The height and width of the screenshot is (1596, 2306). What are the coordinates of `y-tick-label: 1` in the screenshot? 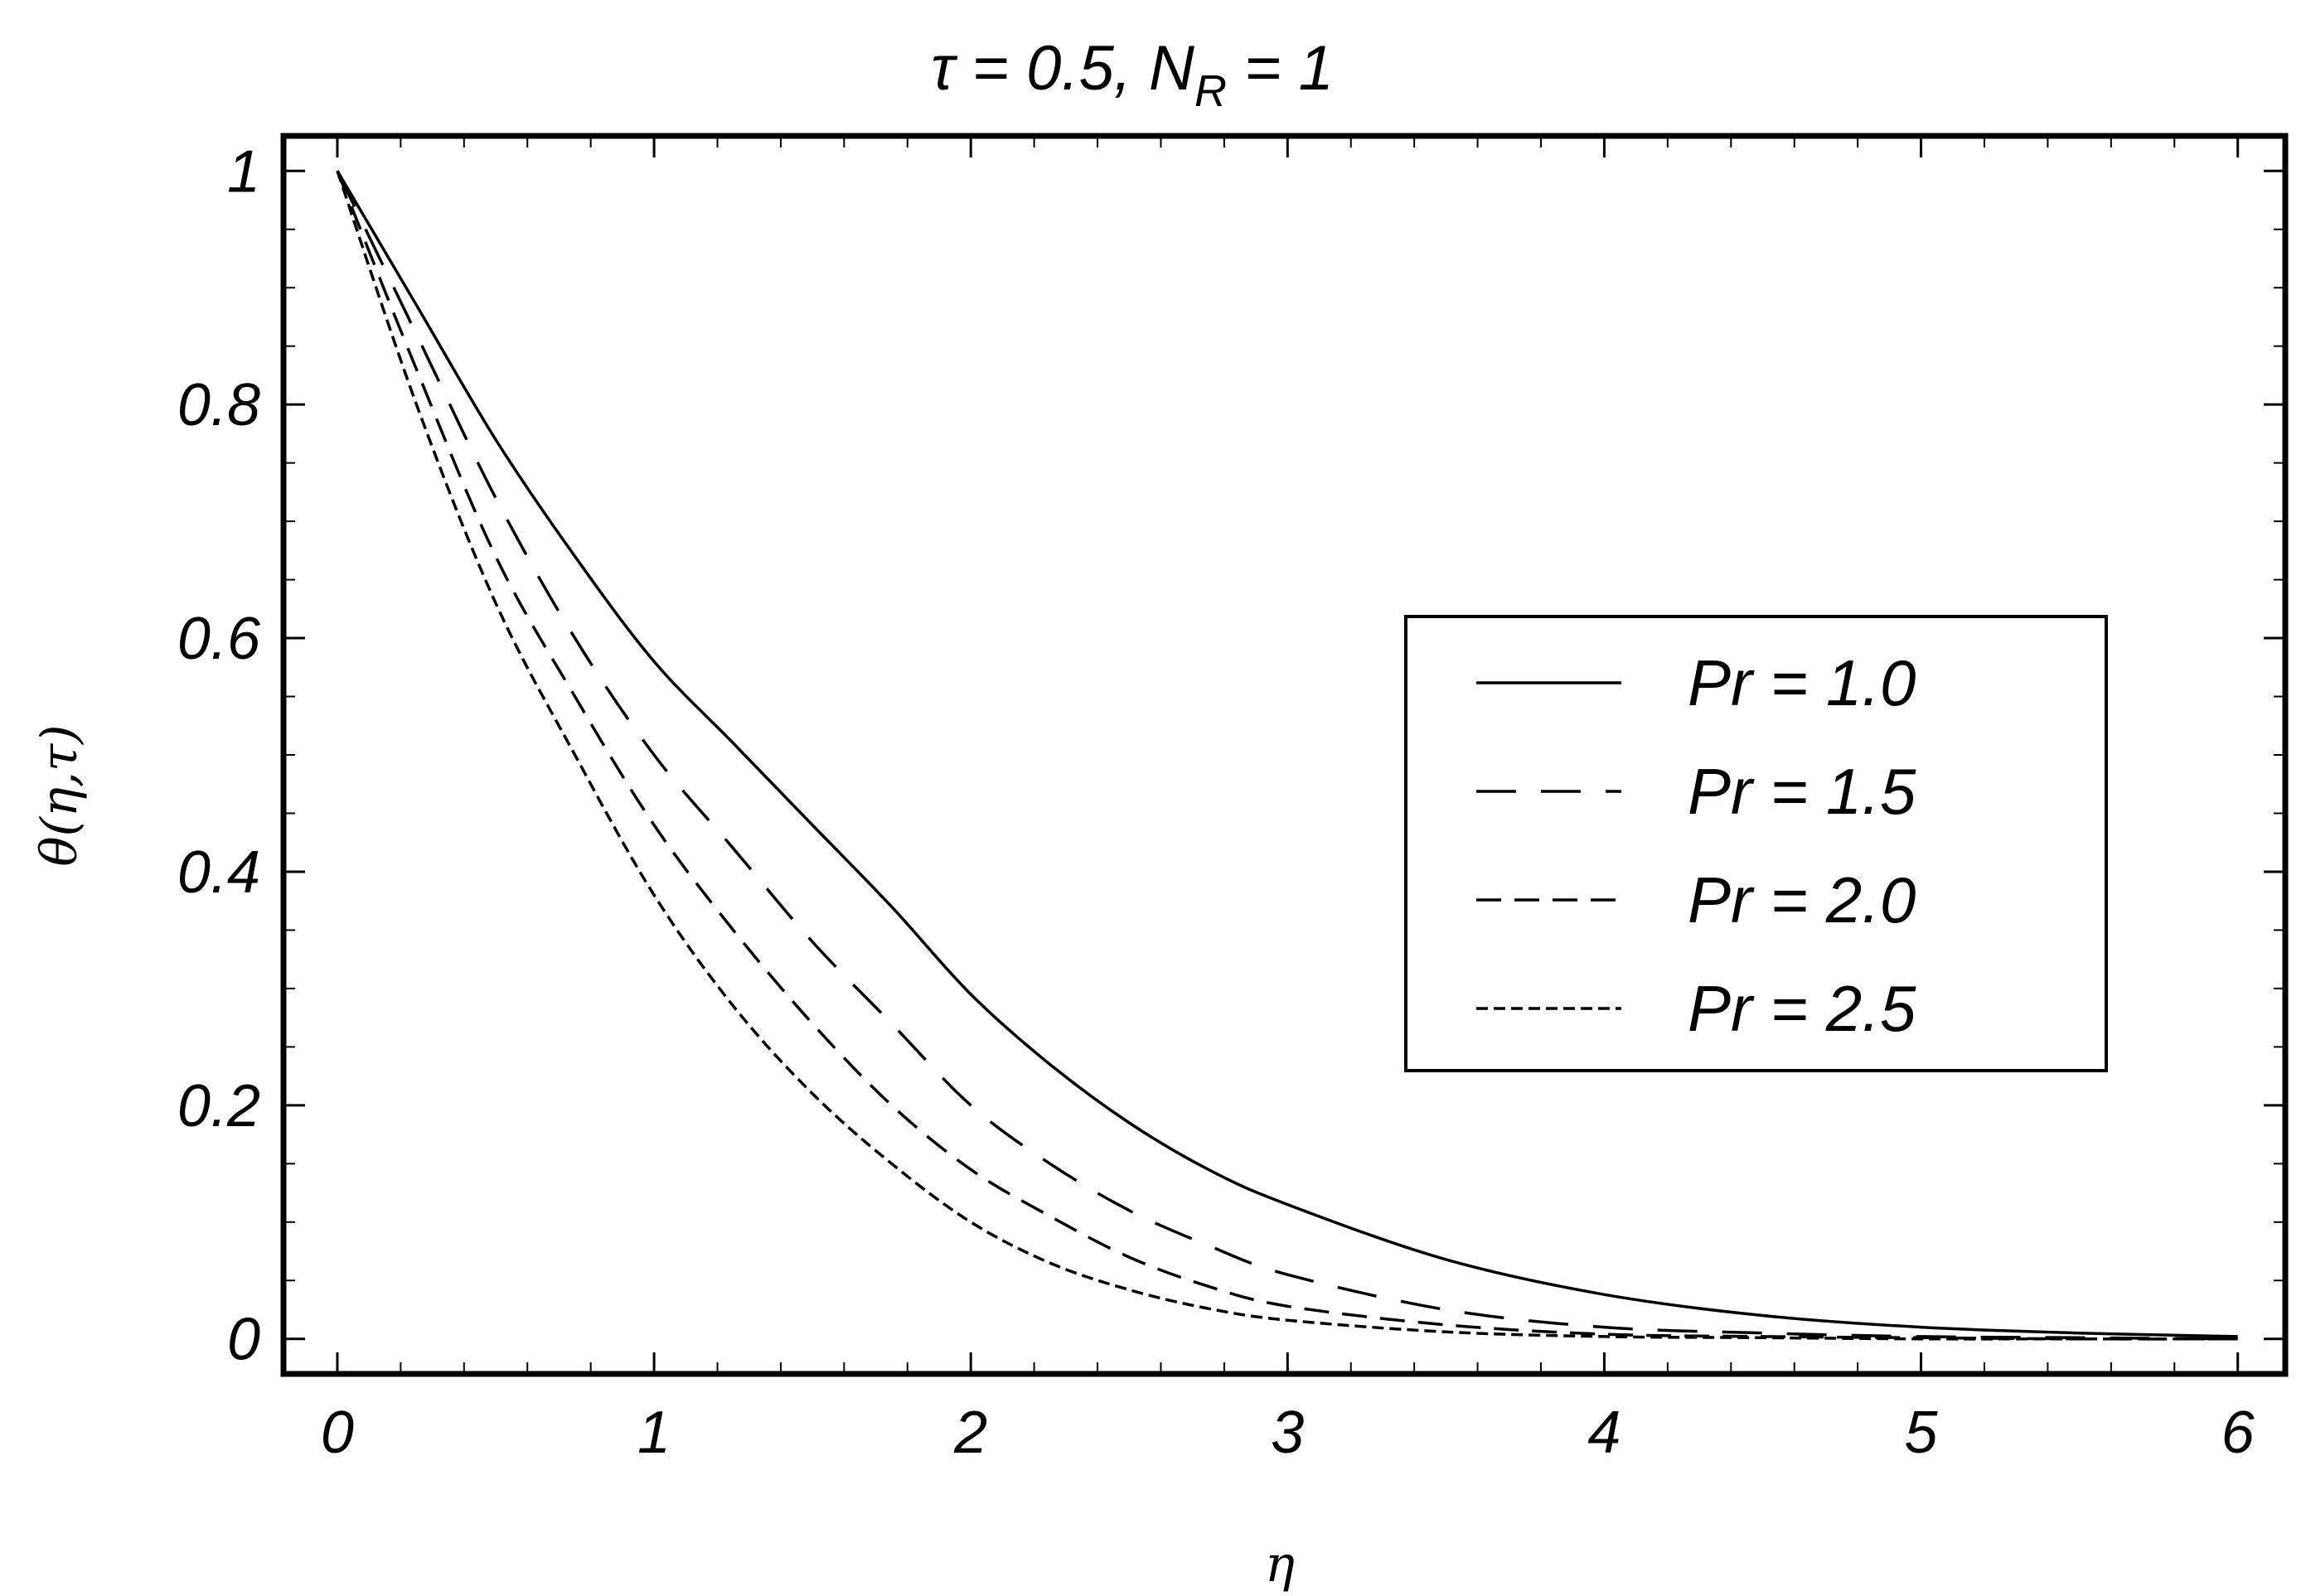 It's located at (243, 171).